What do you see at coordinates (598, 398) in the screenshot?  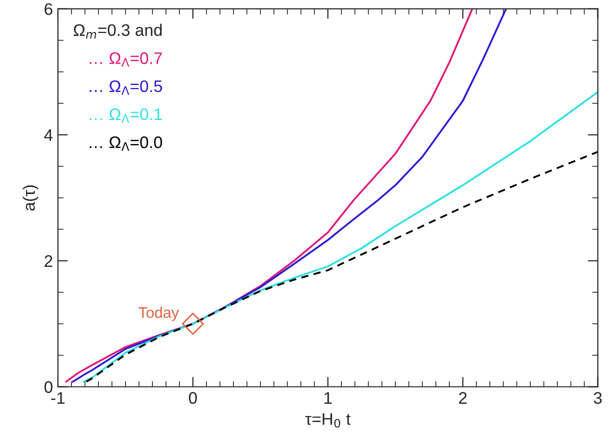 I see `x-tick-label: 3` at bounding box center [598, 398].